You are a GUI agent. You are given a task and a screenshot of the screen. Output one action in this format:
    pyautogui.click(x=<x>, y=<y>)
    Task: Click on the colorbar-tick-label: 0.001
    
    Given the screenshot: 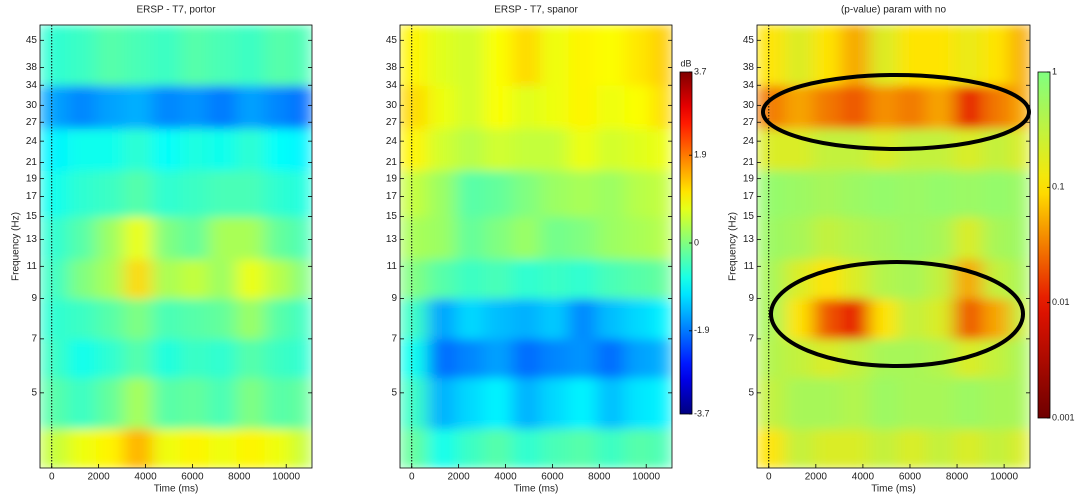 What is the action you would take?
    pyautogui.click(x=1063, y=417)
    